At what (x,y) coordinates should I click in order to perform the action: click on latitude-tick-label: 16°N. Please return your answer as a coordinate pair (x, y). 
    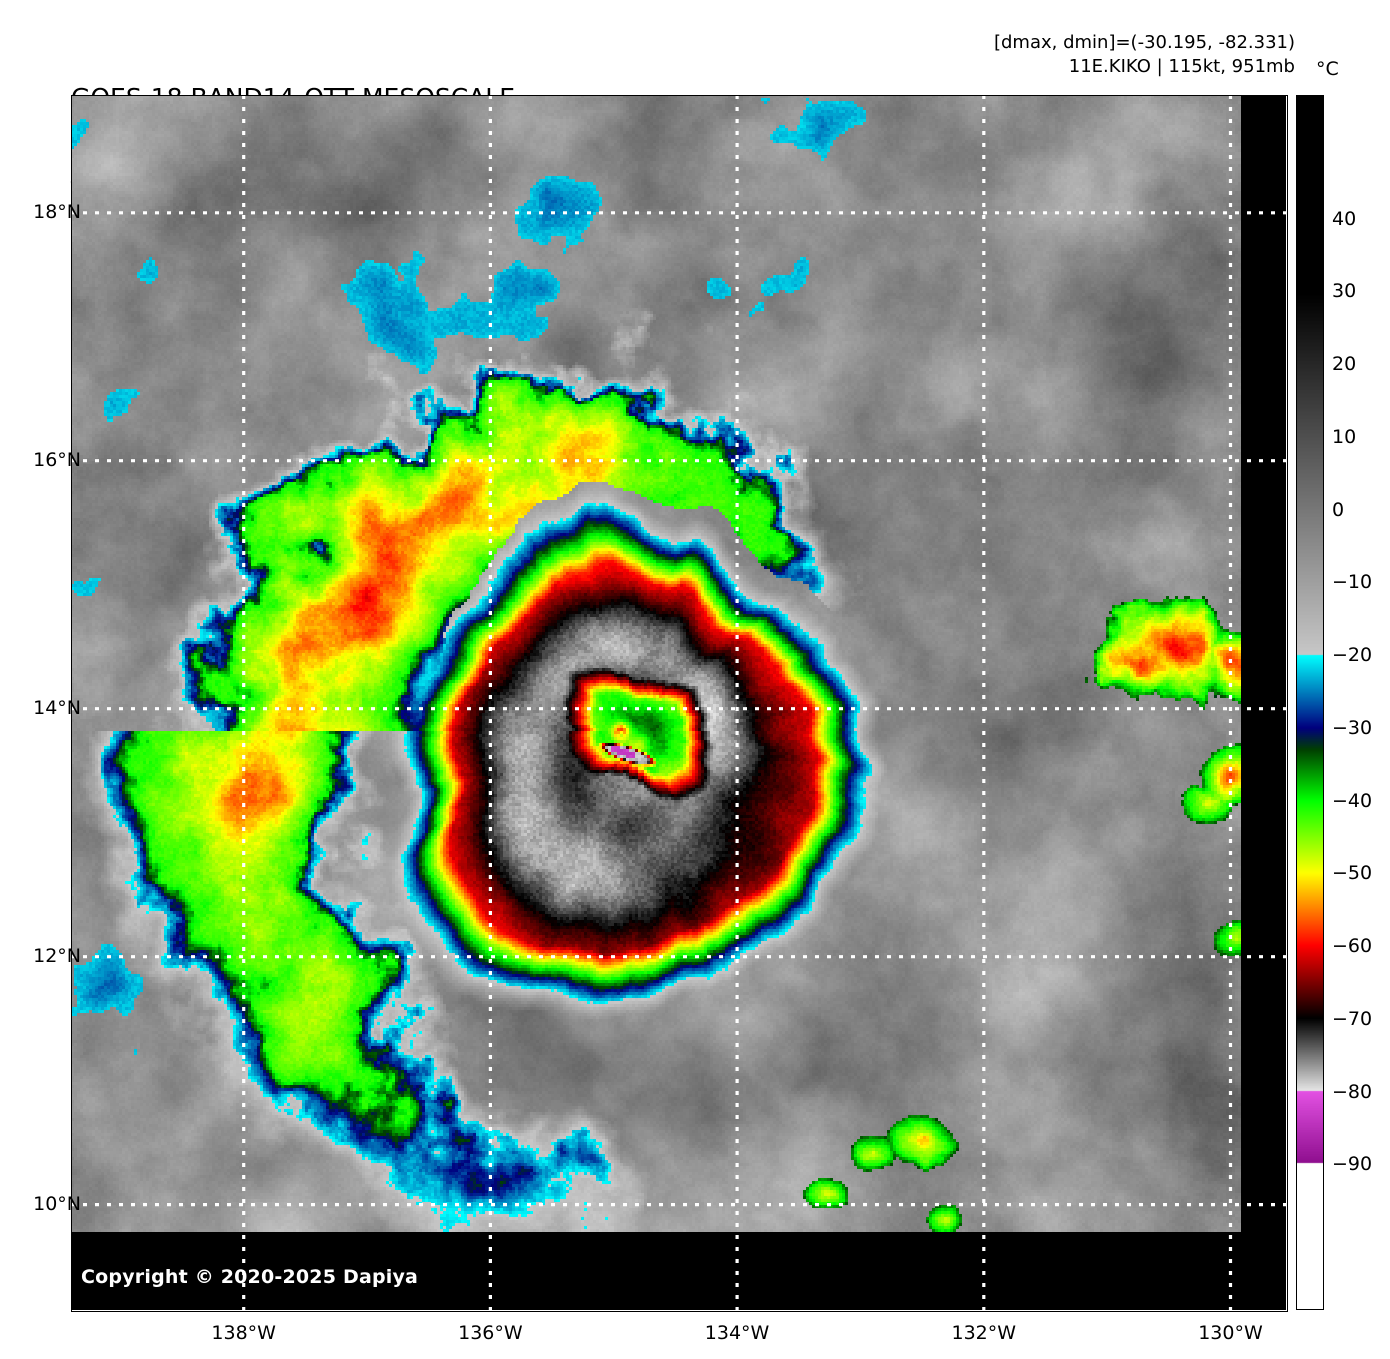
    Looking at the image, I should click on (57, 459).